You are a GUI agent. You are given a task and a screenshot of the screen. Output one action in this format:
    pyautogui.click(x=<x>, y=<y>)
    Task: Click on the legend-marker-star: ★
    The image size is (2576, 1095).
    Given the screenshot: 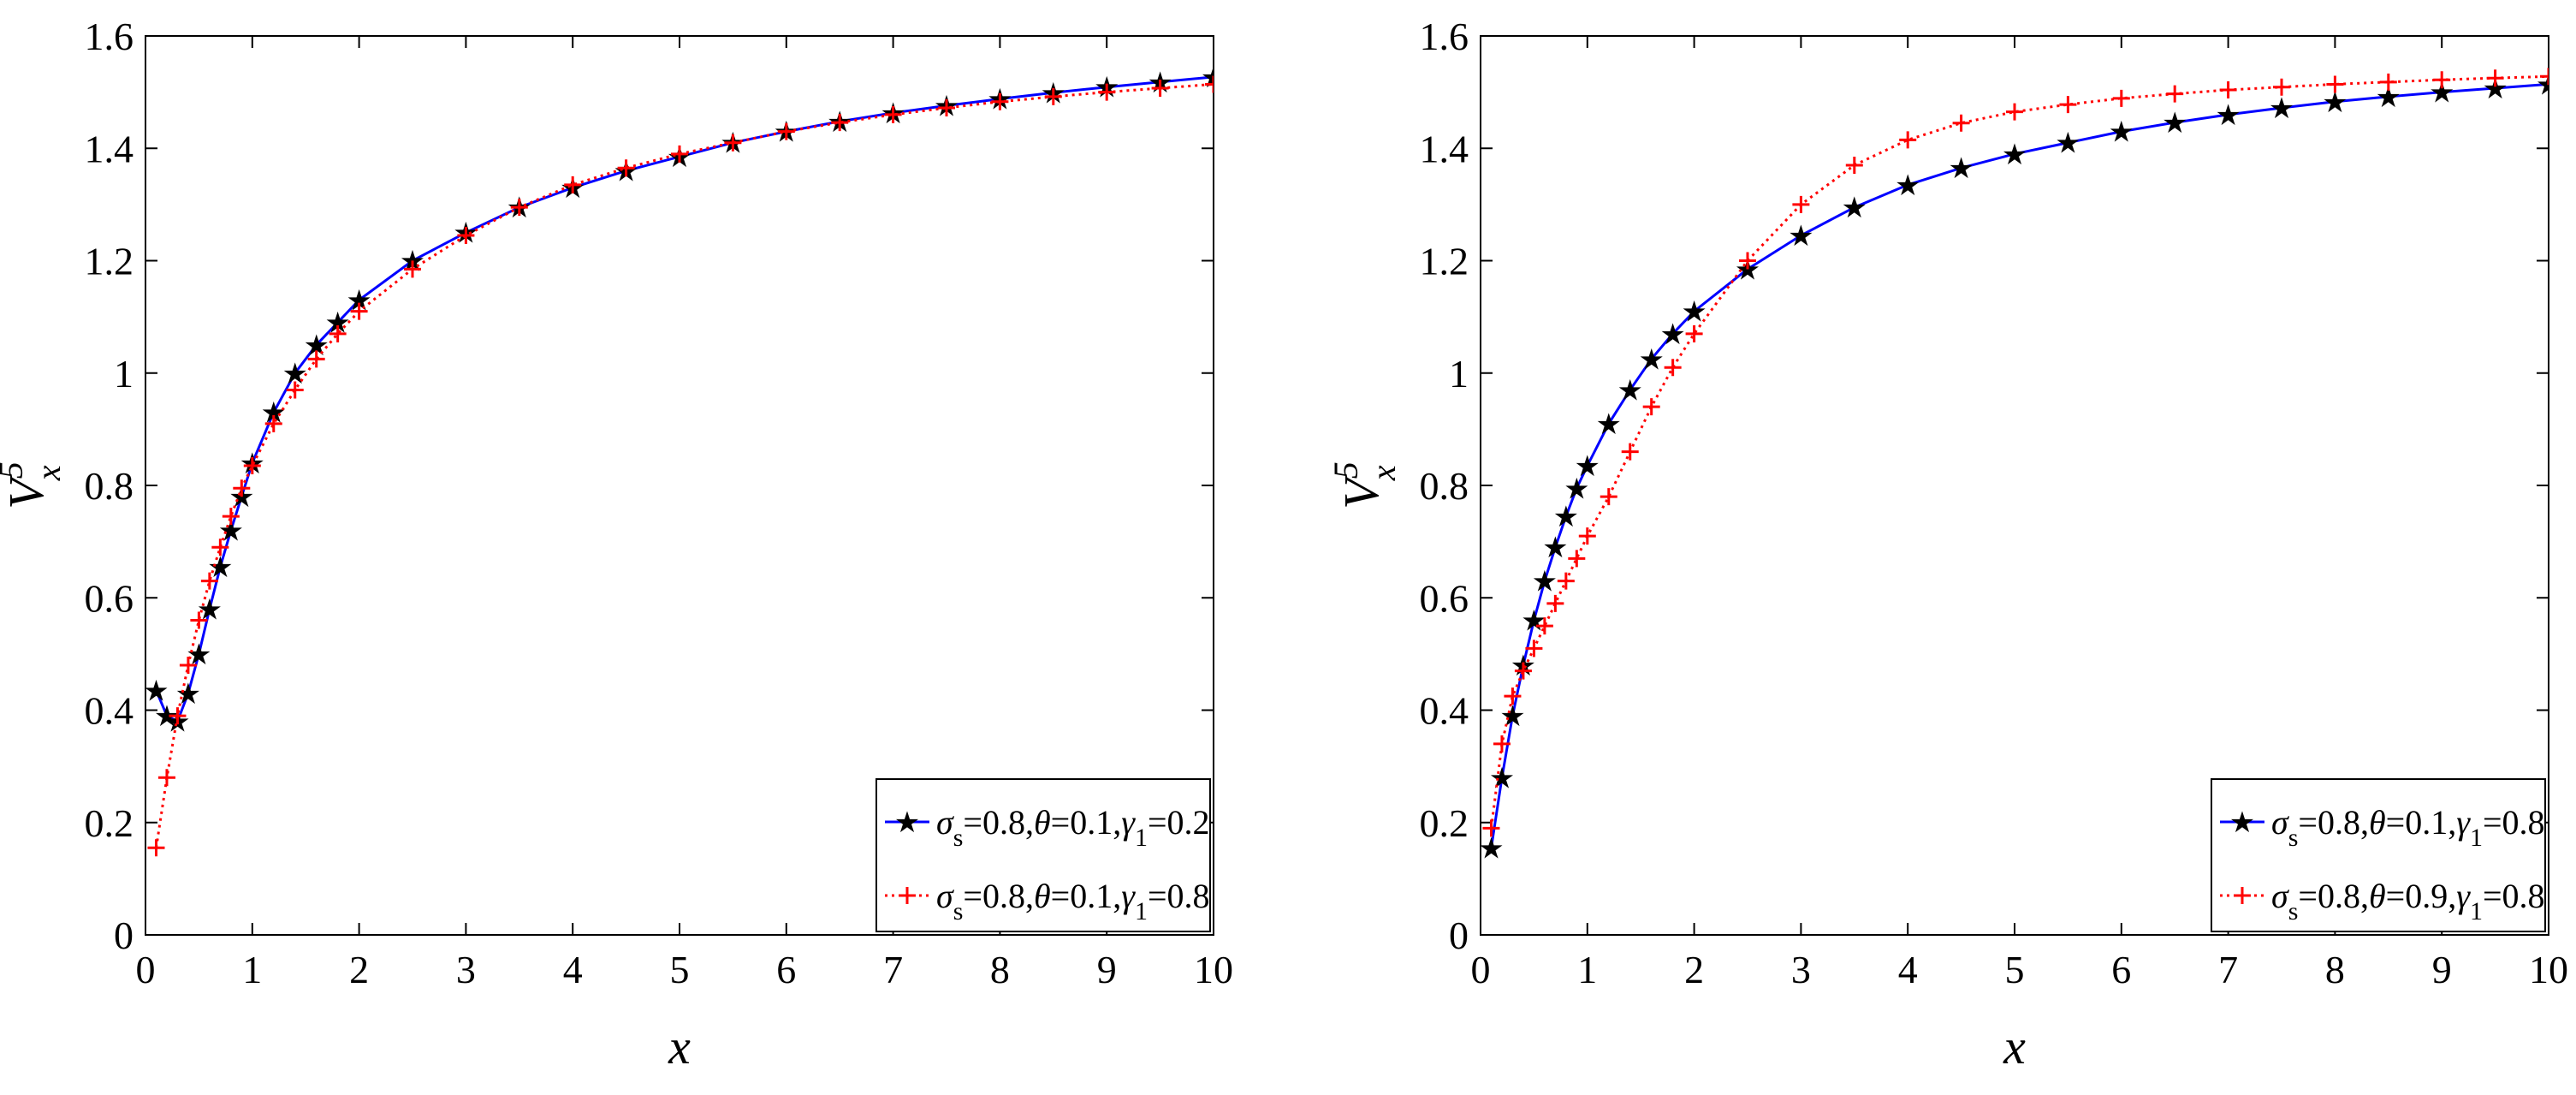 What is the action you would take?
    pyautogui.click(x=2242, y=823)
    